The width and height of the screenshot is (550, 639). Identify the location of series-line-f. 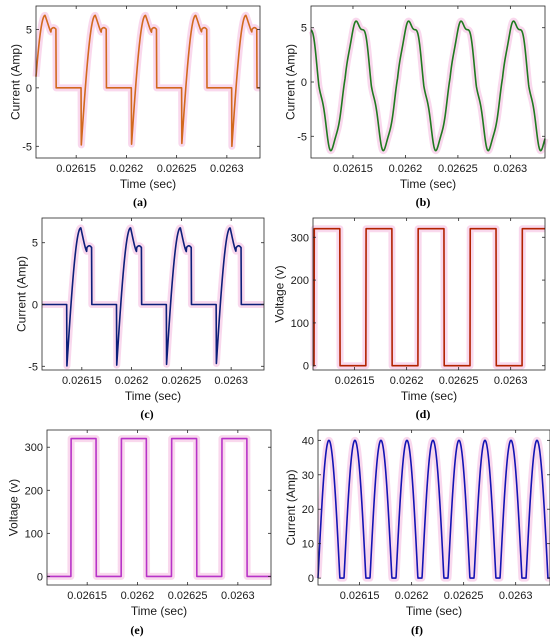
(433, 509).